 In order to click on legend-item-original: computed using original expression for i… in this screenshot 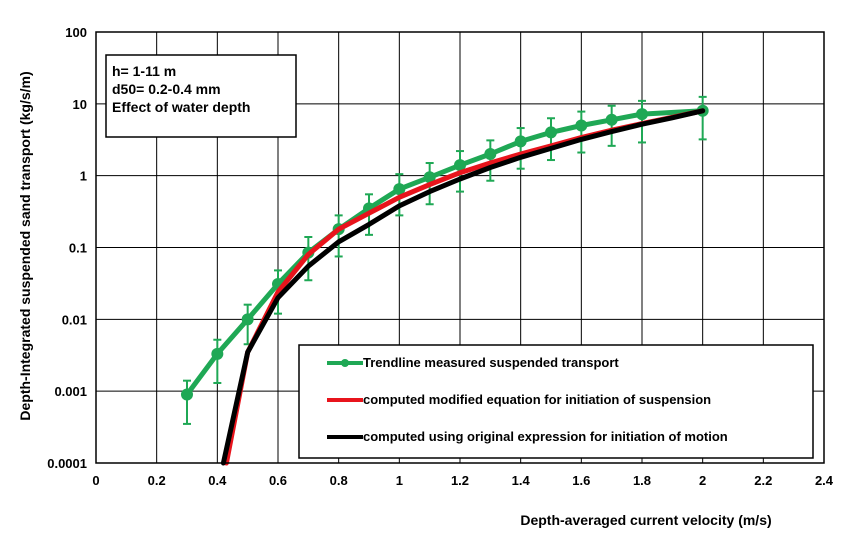, I will do `click(527, 436)`.